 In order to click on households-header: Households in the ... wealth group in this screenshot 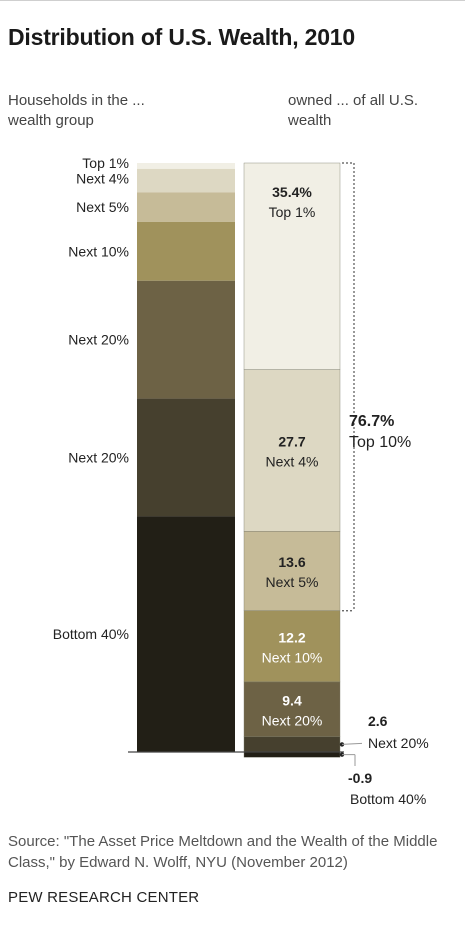, I will do `click(76, 110)`.